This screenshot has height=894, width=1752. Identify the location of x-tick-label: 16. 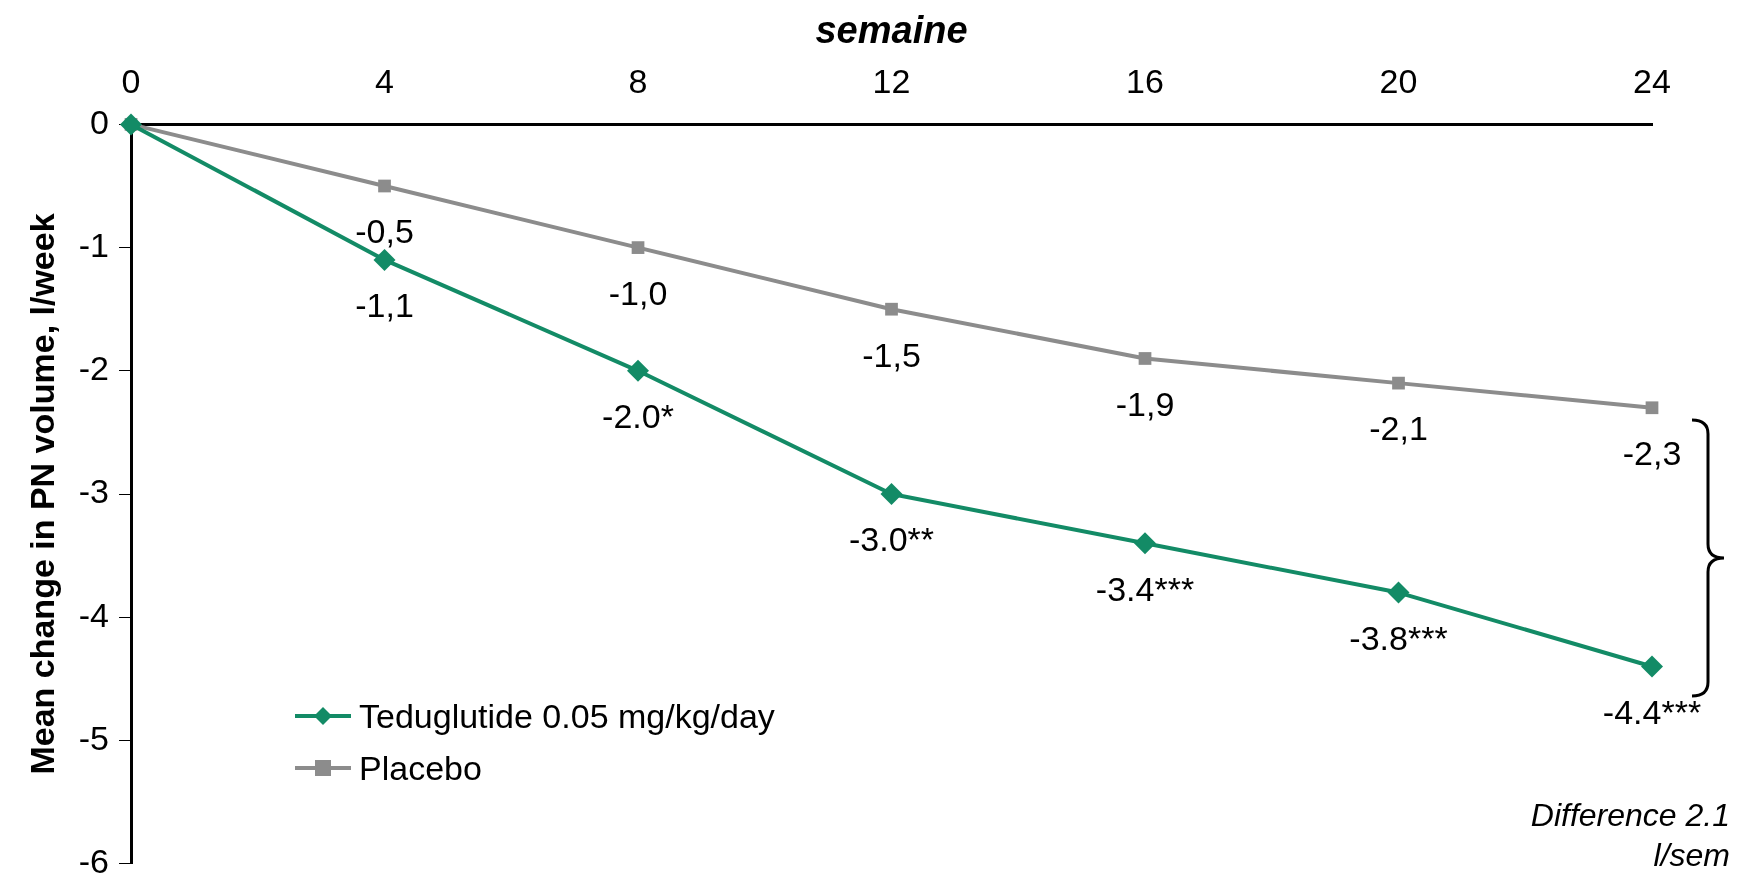
(1145, 81).